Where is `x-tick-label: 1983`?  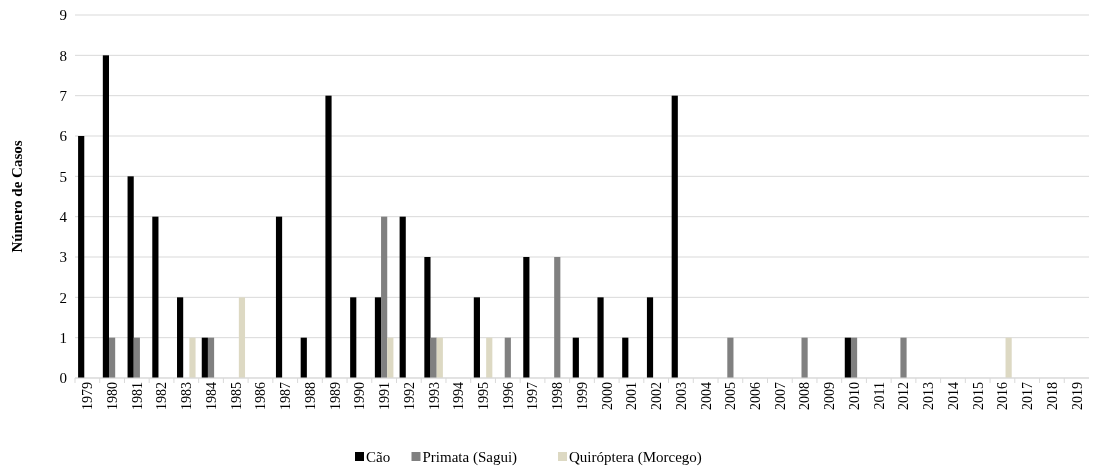
x-tick-label: 1983 is located at coordinates (187, 396).